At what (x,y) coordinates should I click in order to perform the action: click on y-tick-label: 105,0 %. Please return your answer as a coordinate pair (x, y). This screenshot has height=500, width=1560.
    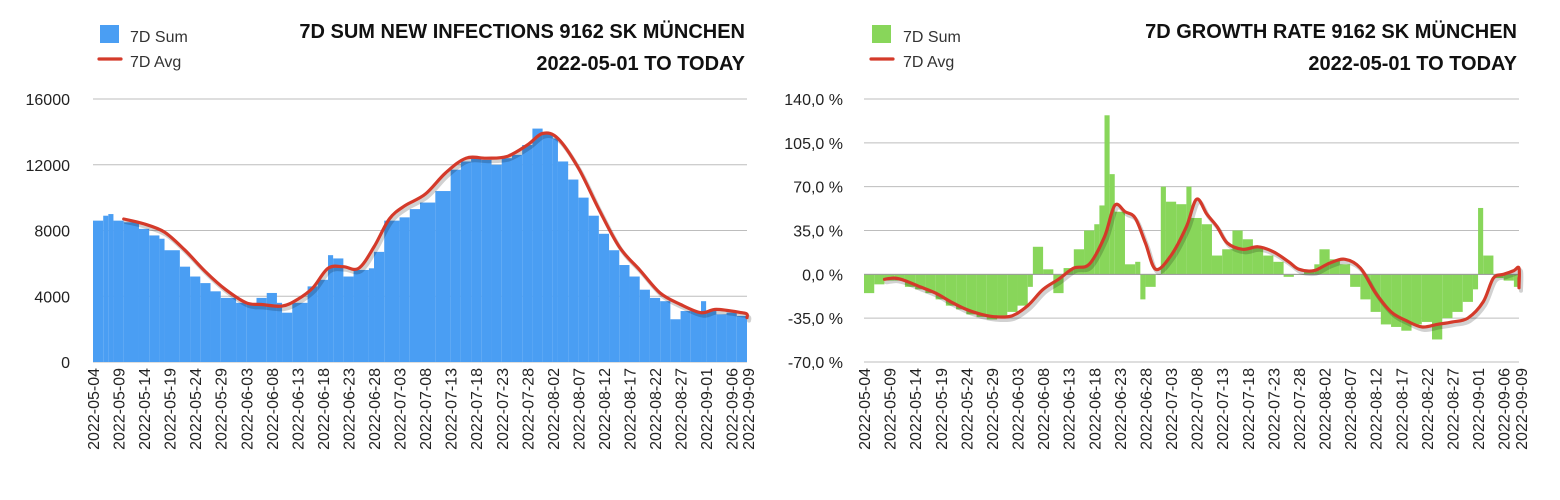
    Looking at the image, I should click on (813, 144).